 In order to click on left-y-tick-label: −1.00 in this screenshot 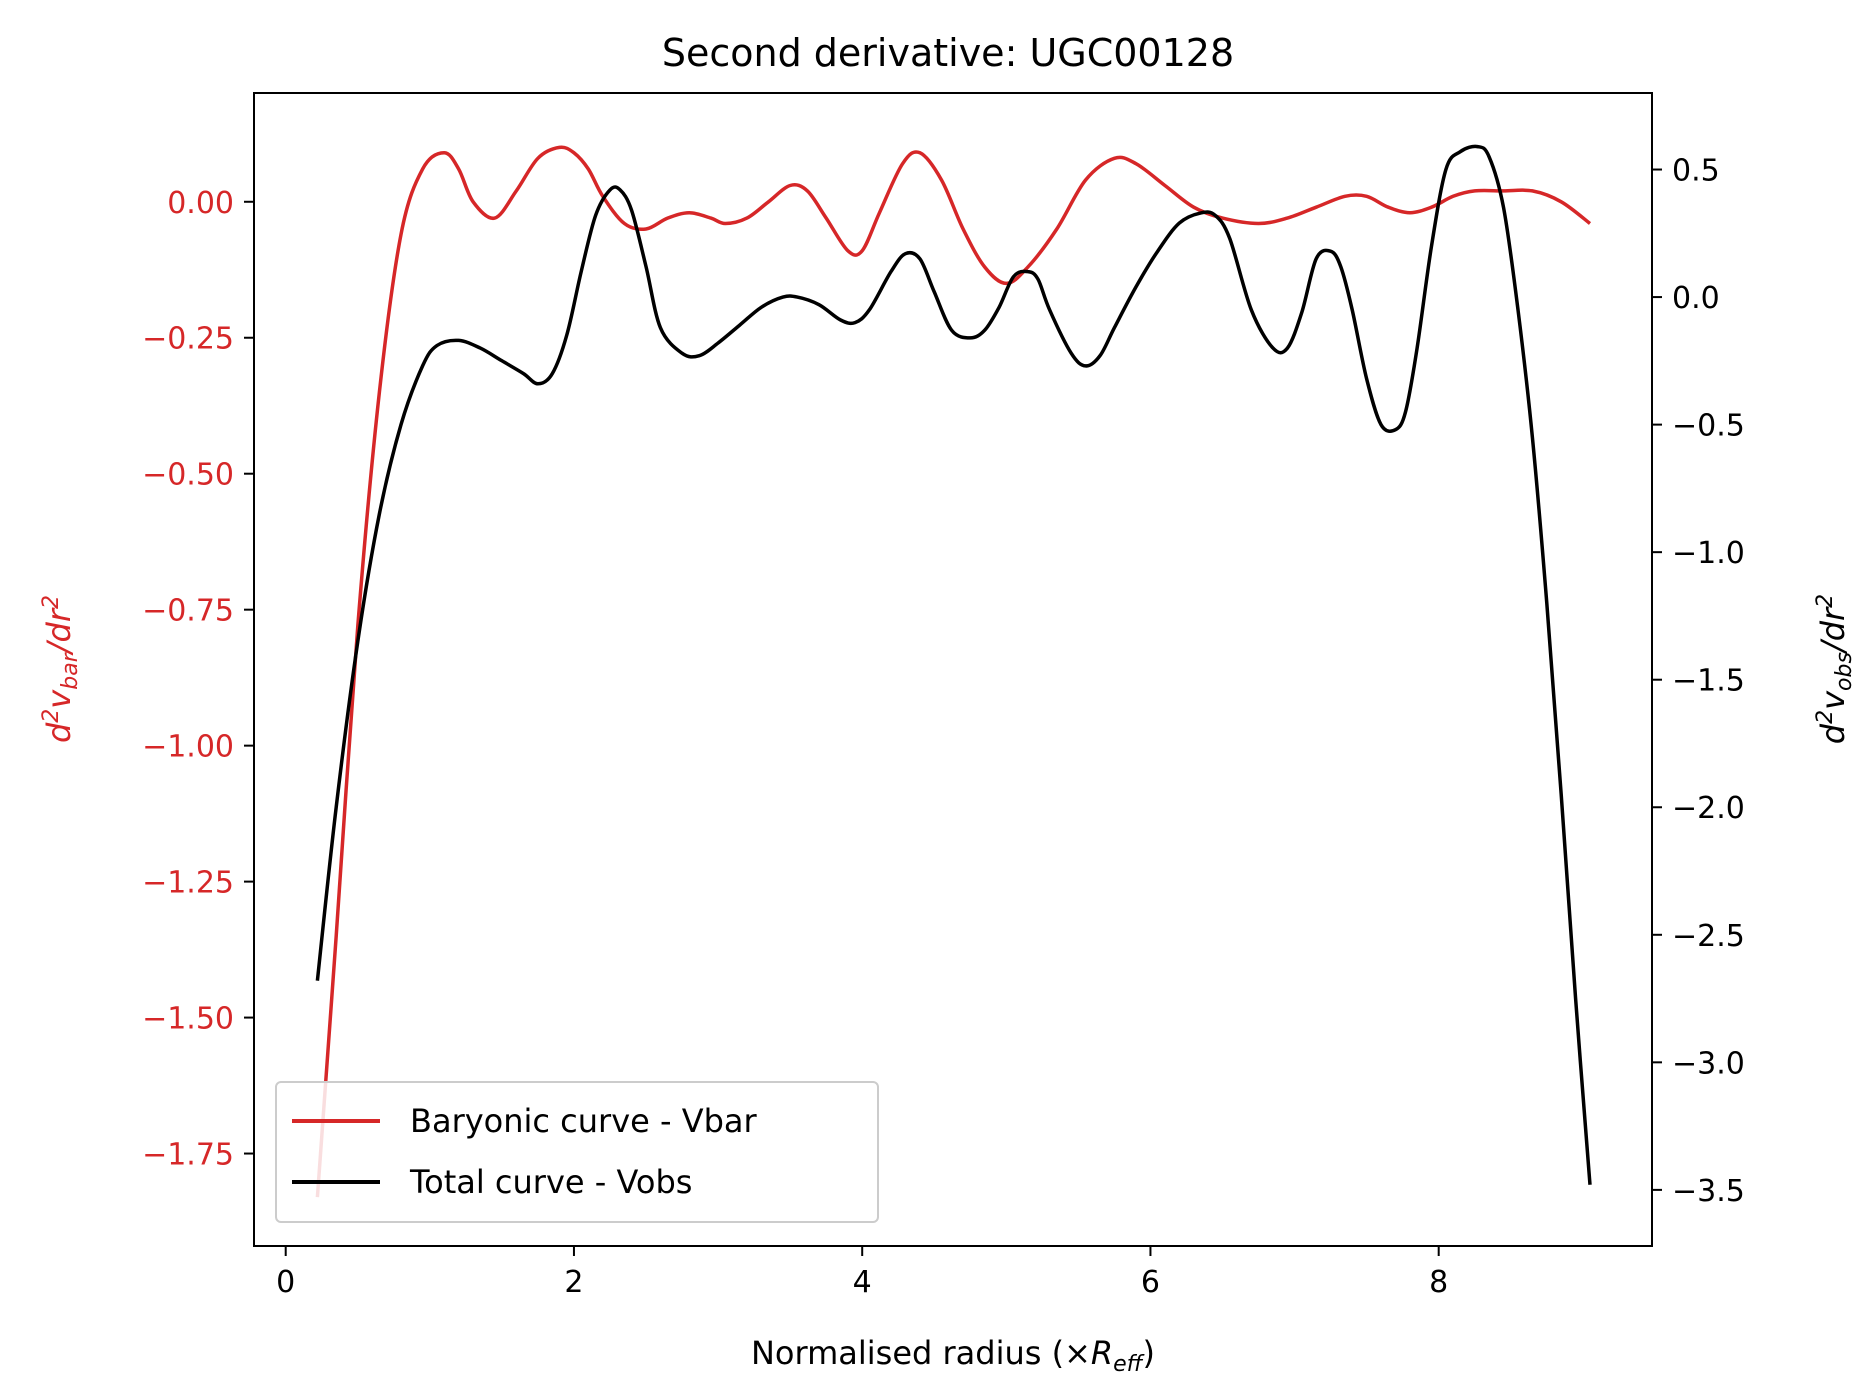, I will do `click(188, 747)`.